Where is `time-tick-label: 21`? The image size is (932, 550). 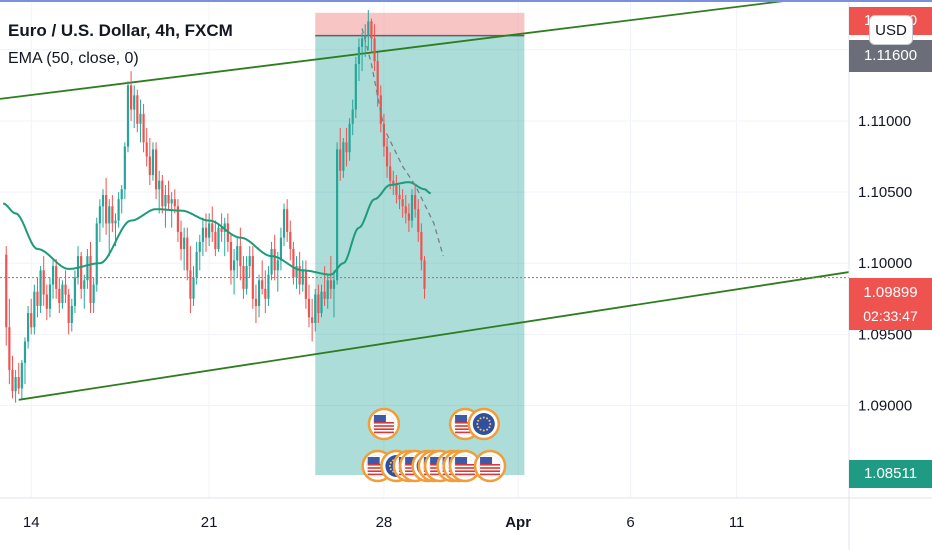
time-tick-label: 21 is located at coordinates (209, 522).